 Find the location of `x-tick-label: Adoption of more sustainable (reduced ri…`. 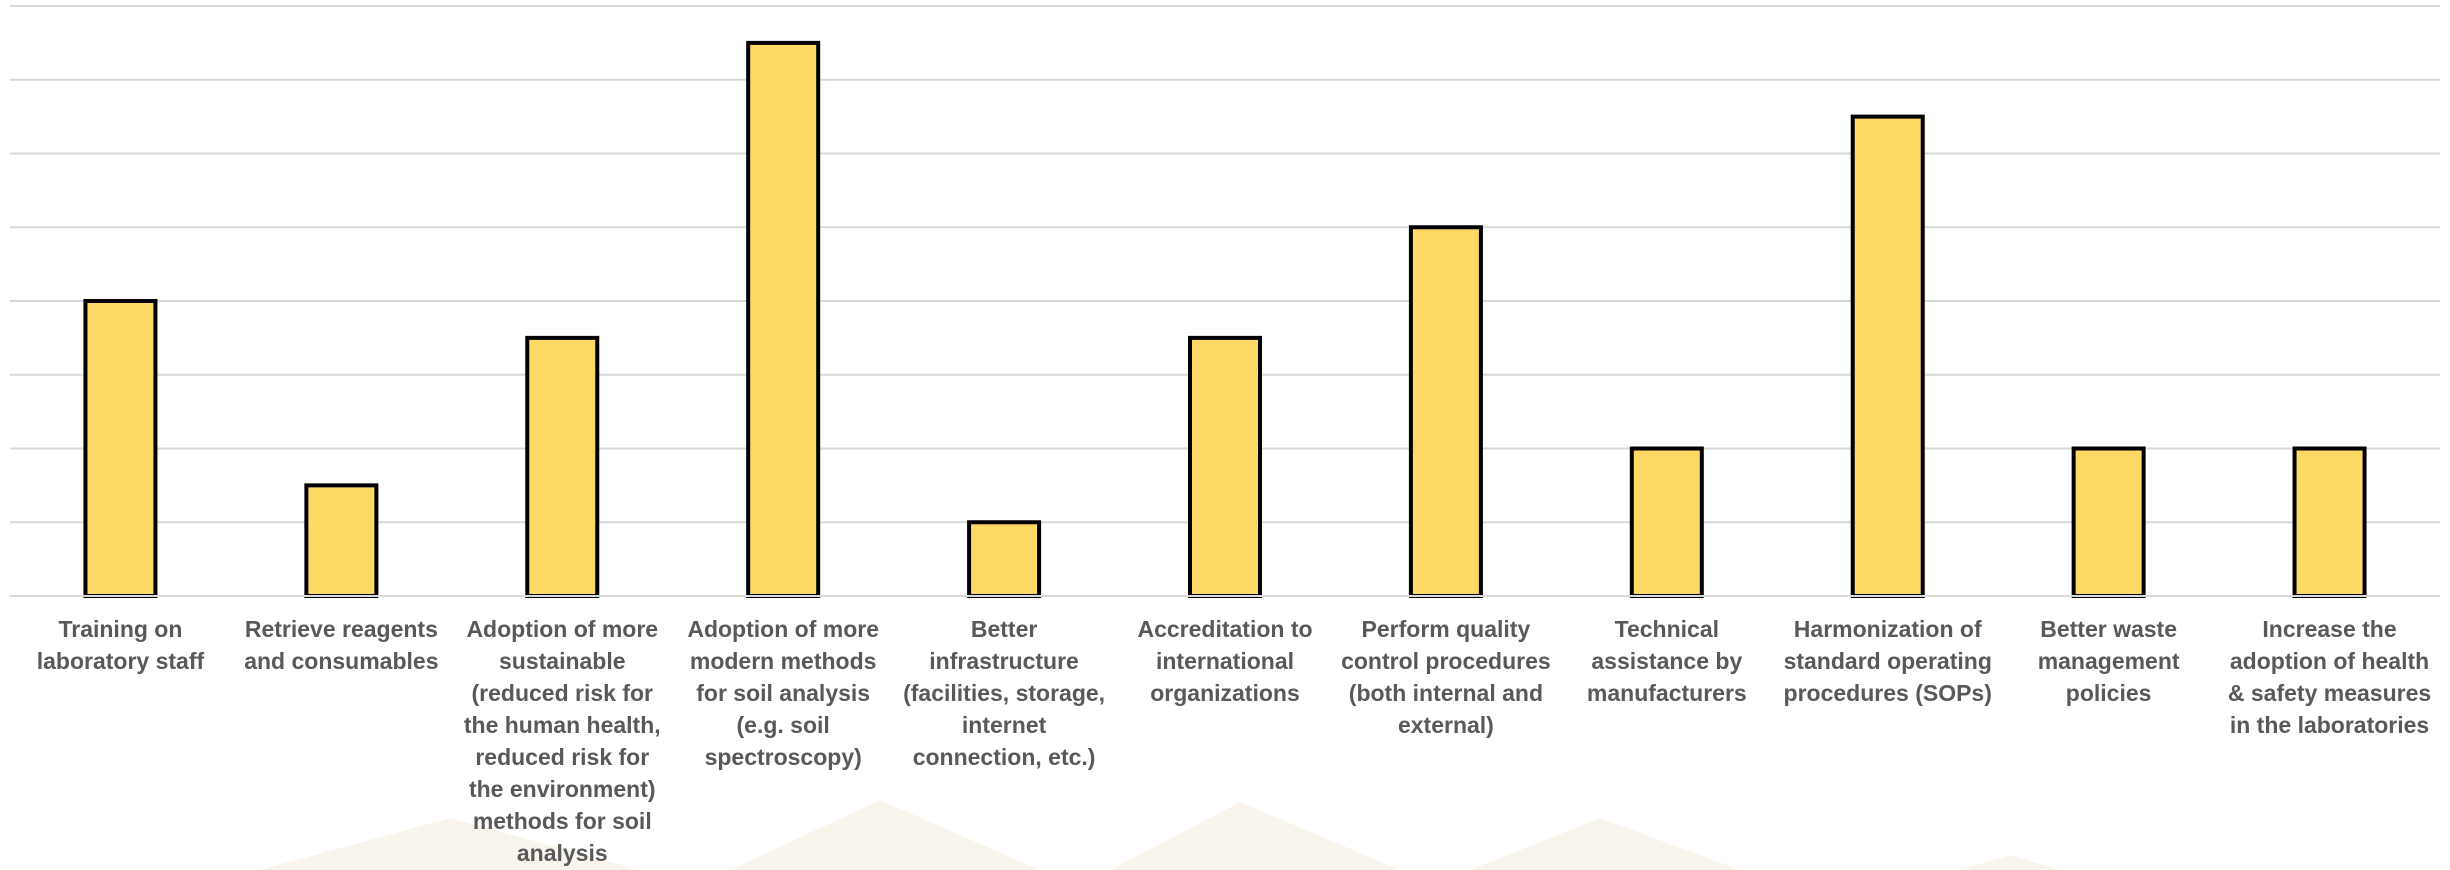

x-tick-label: Adoption of more sustainable (reduced ri… is located at coordinates (562, 741).